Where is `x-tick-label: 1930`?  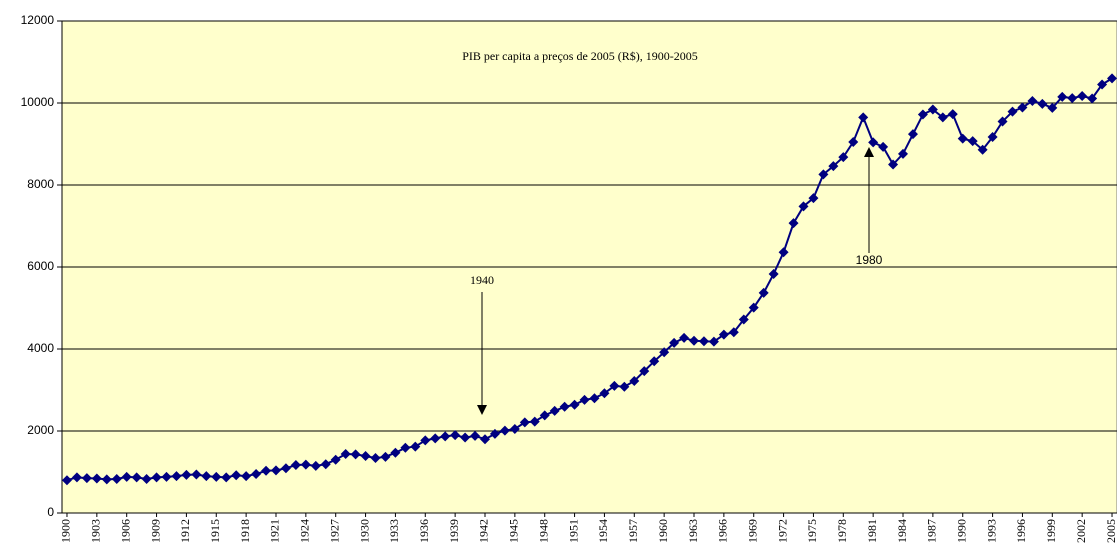 x-tick-label: 1930 is located at coordinates (364, 531).